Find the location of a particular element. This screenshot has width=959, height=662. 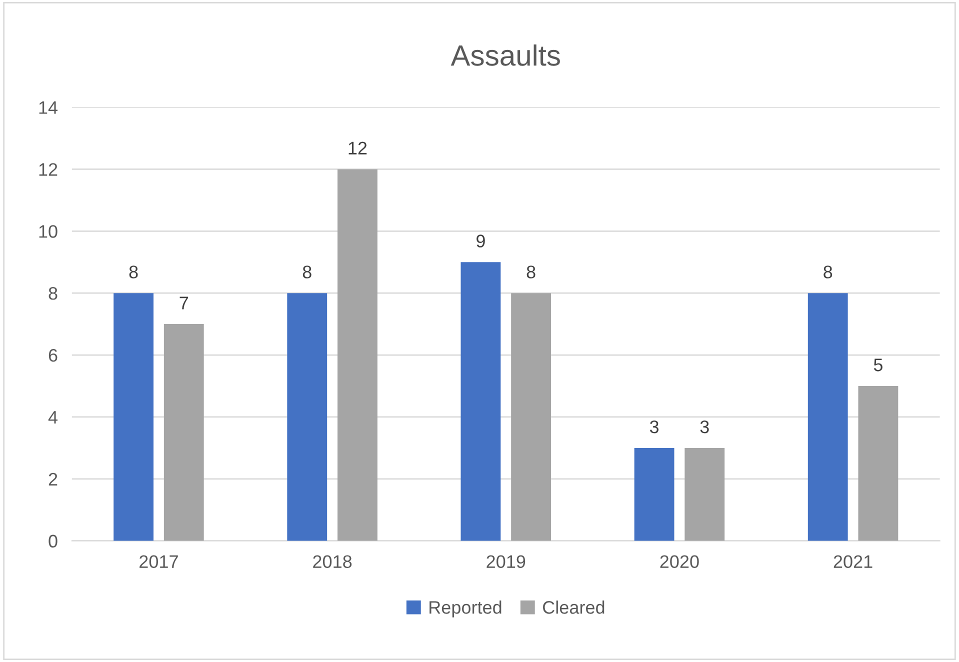

x-tick-label: 2019 is located at coordinates (506, 561).